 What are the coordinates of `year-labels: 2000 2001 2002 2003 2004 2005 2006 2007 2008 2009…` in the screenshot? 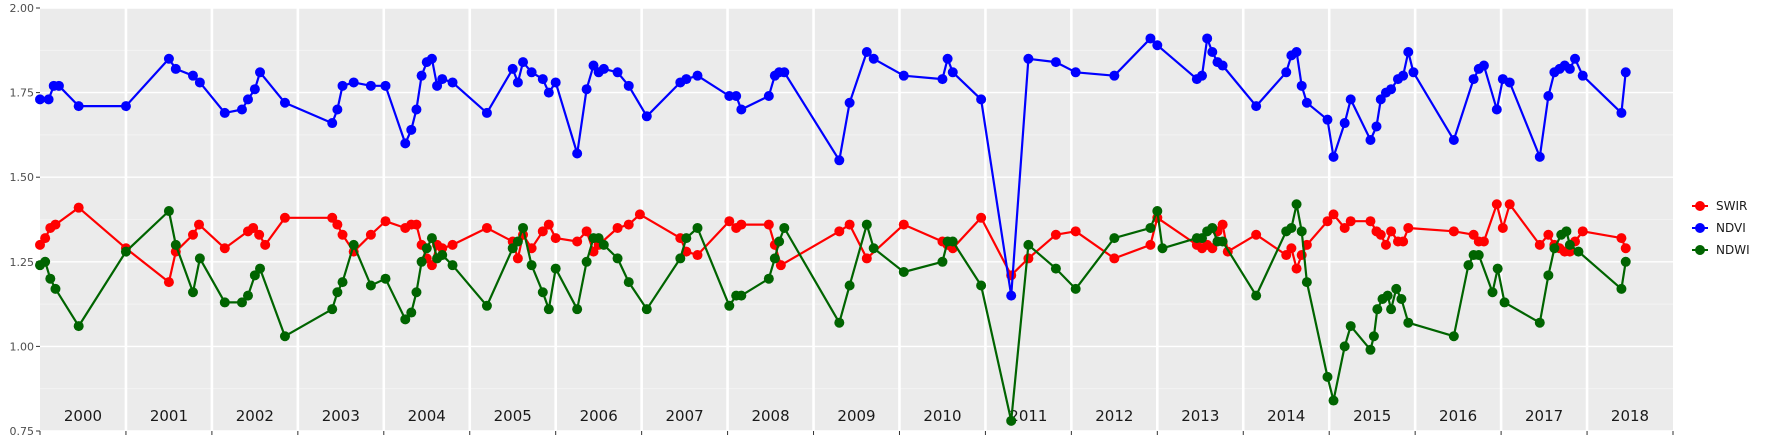 It's located at (856, 416).